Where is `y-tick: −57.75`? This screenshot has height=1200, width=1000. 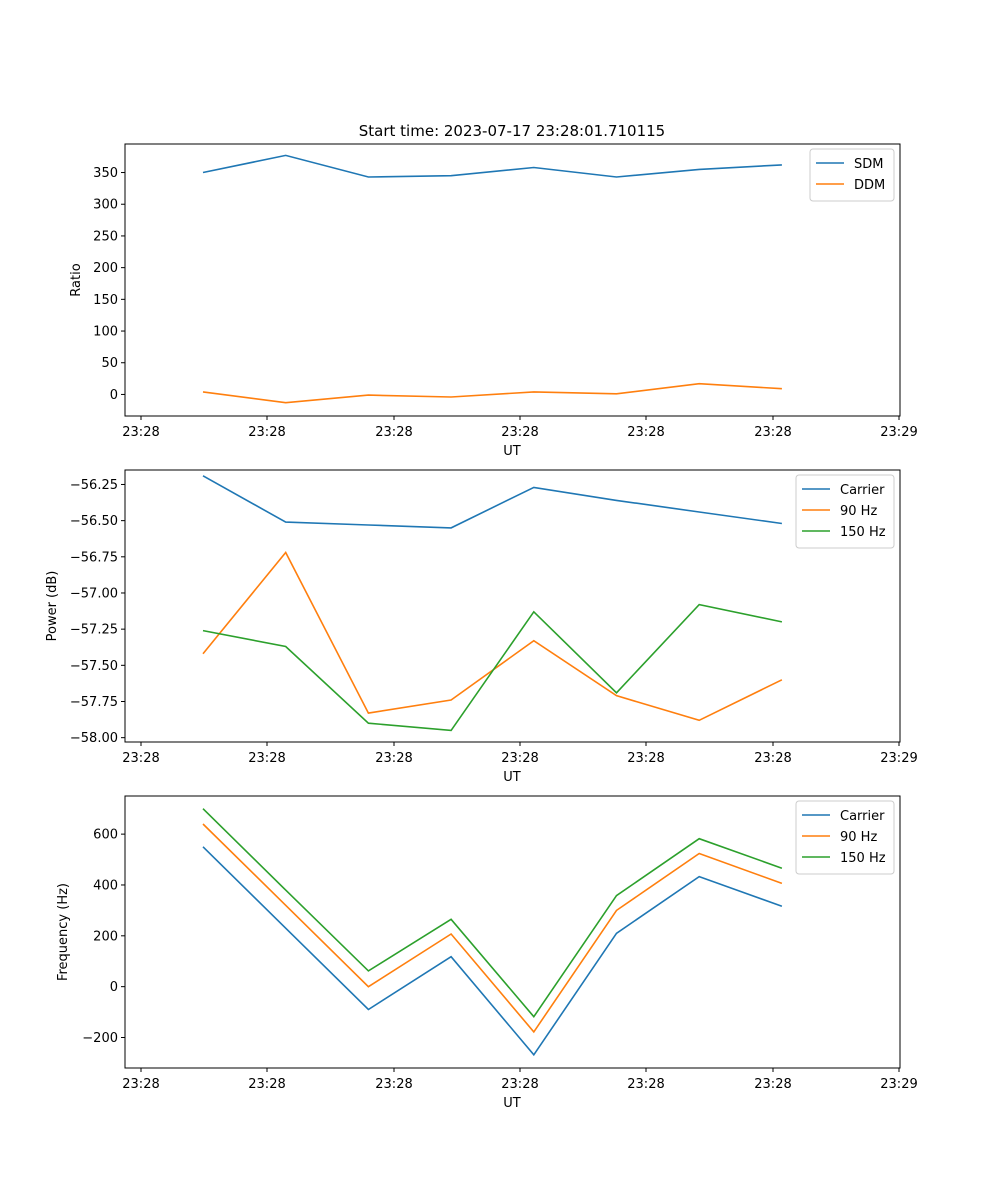
y-tick: −57.75 is located at coordinates (97, 702).